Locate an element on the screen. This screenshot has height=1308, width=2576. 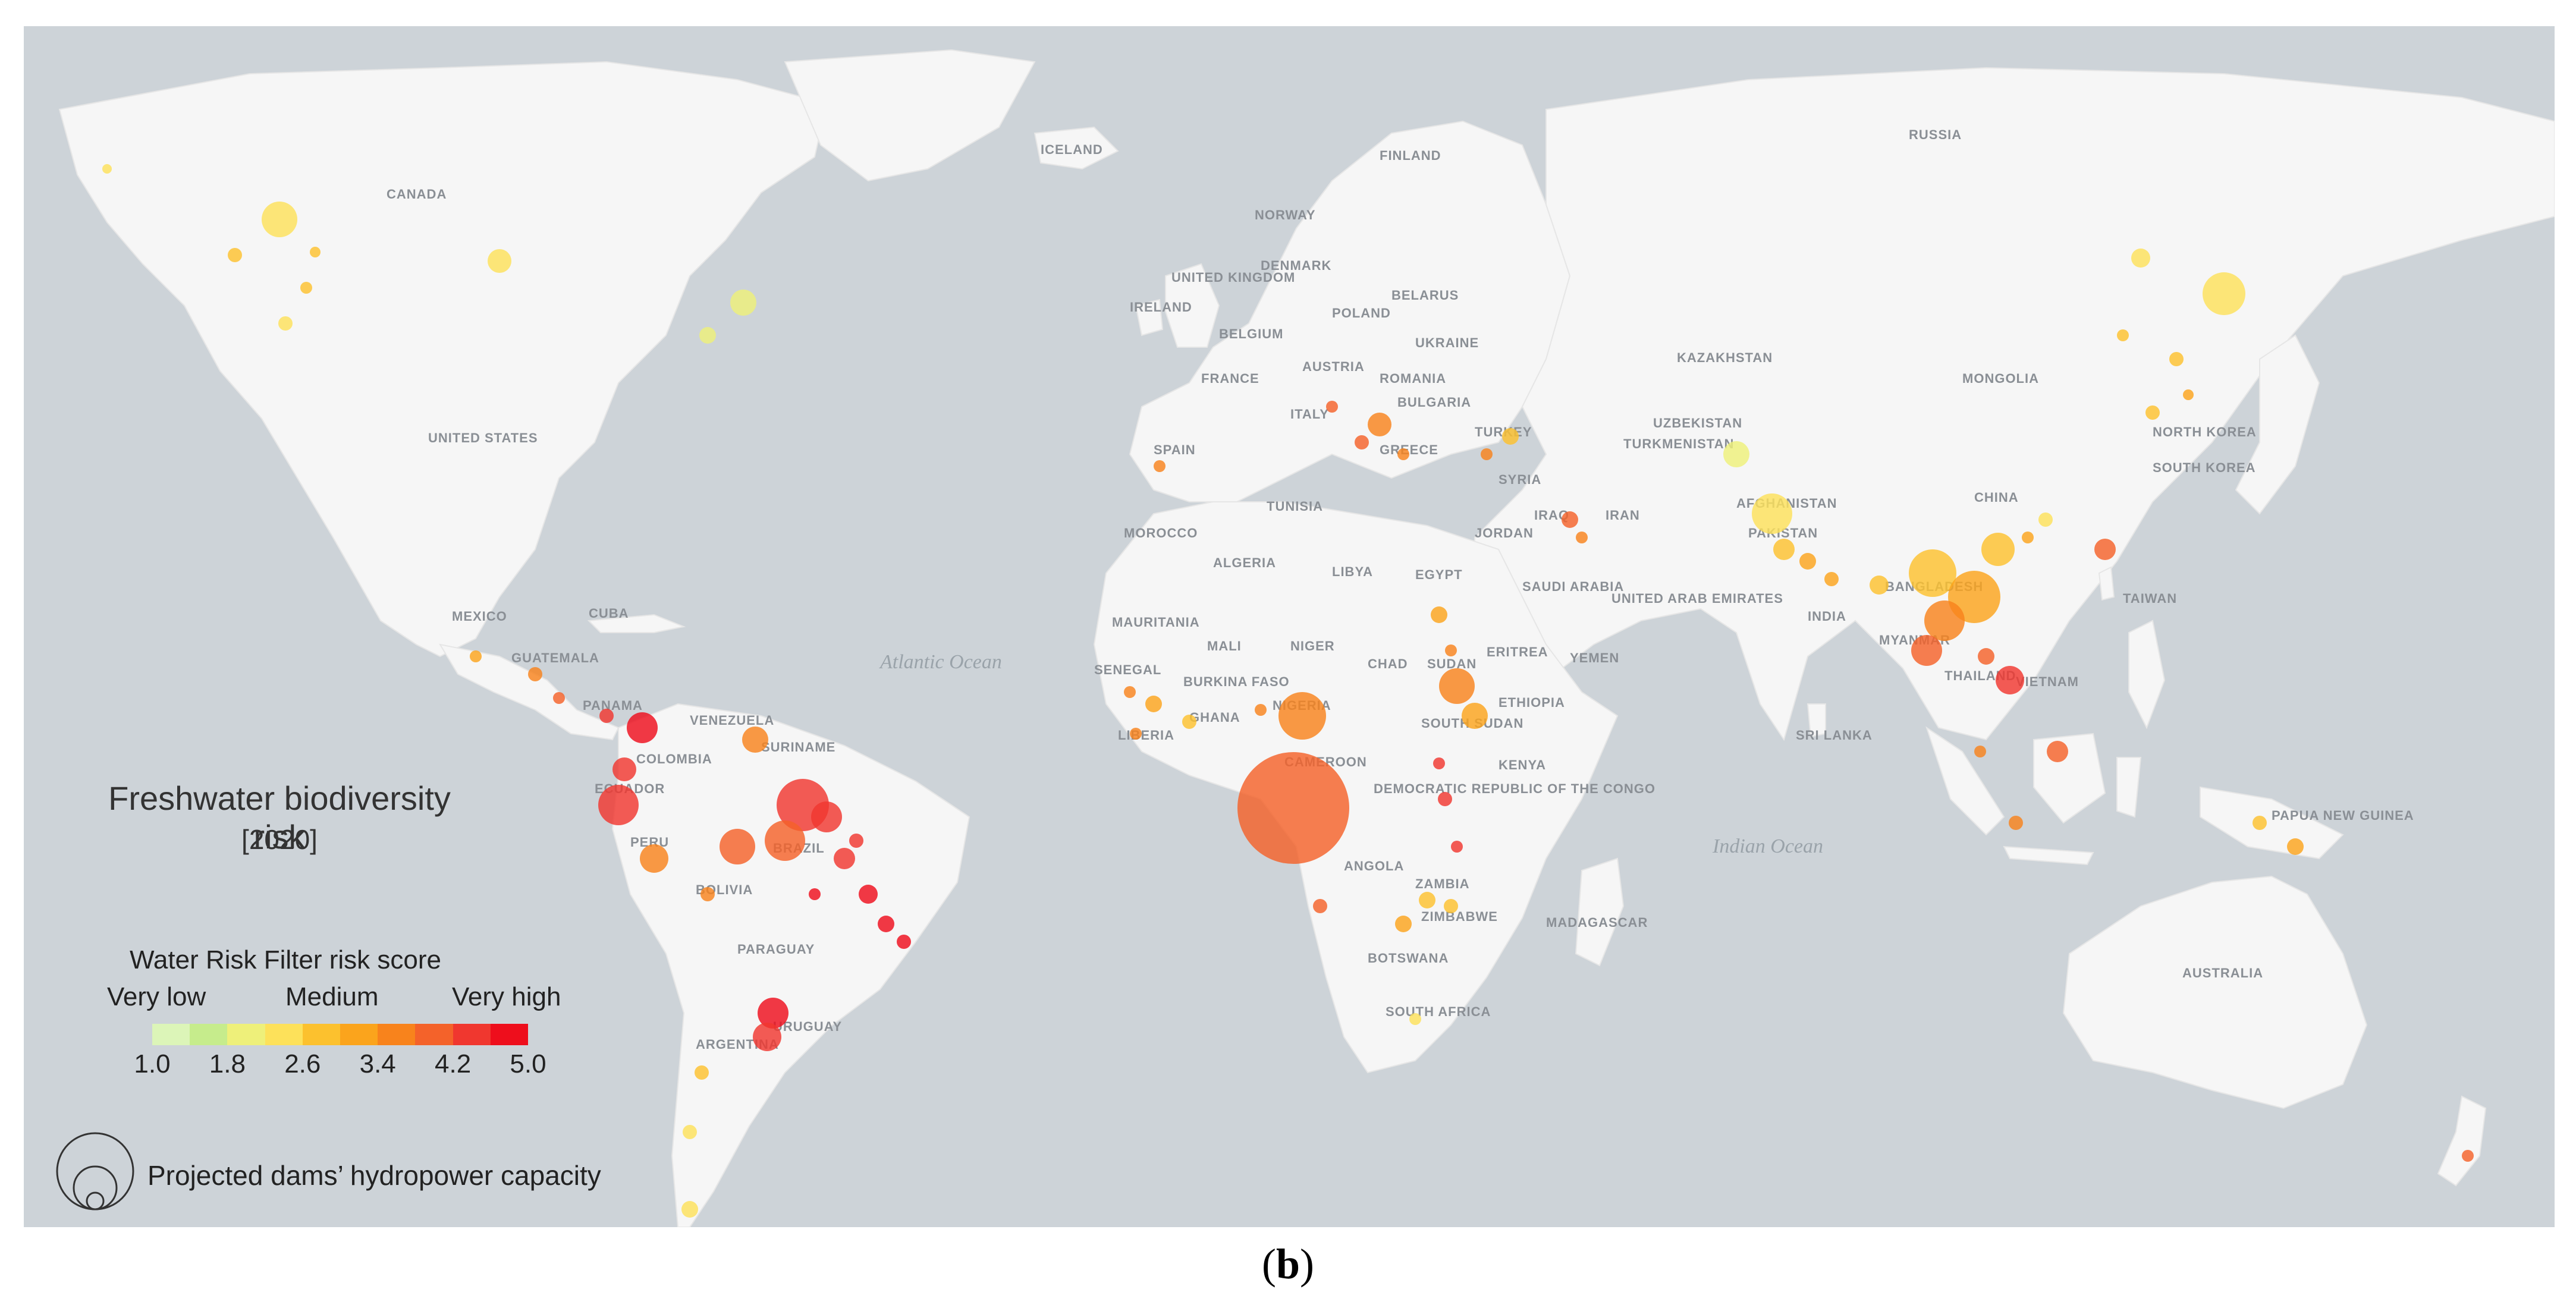
country-label: SOUTH KOREA is located at coordinates (2204, 468).